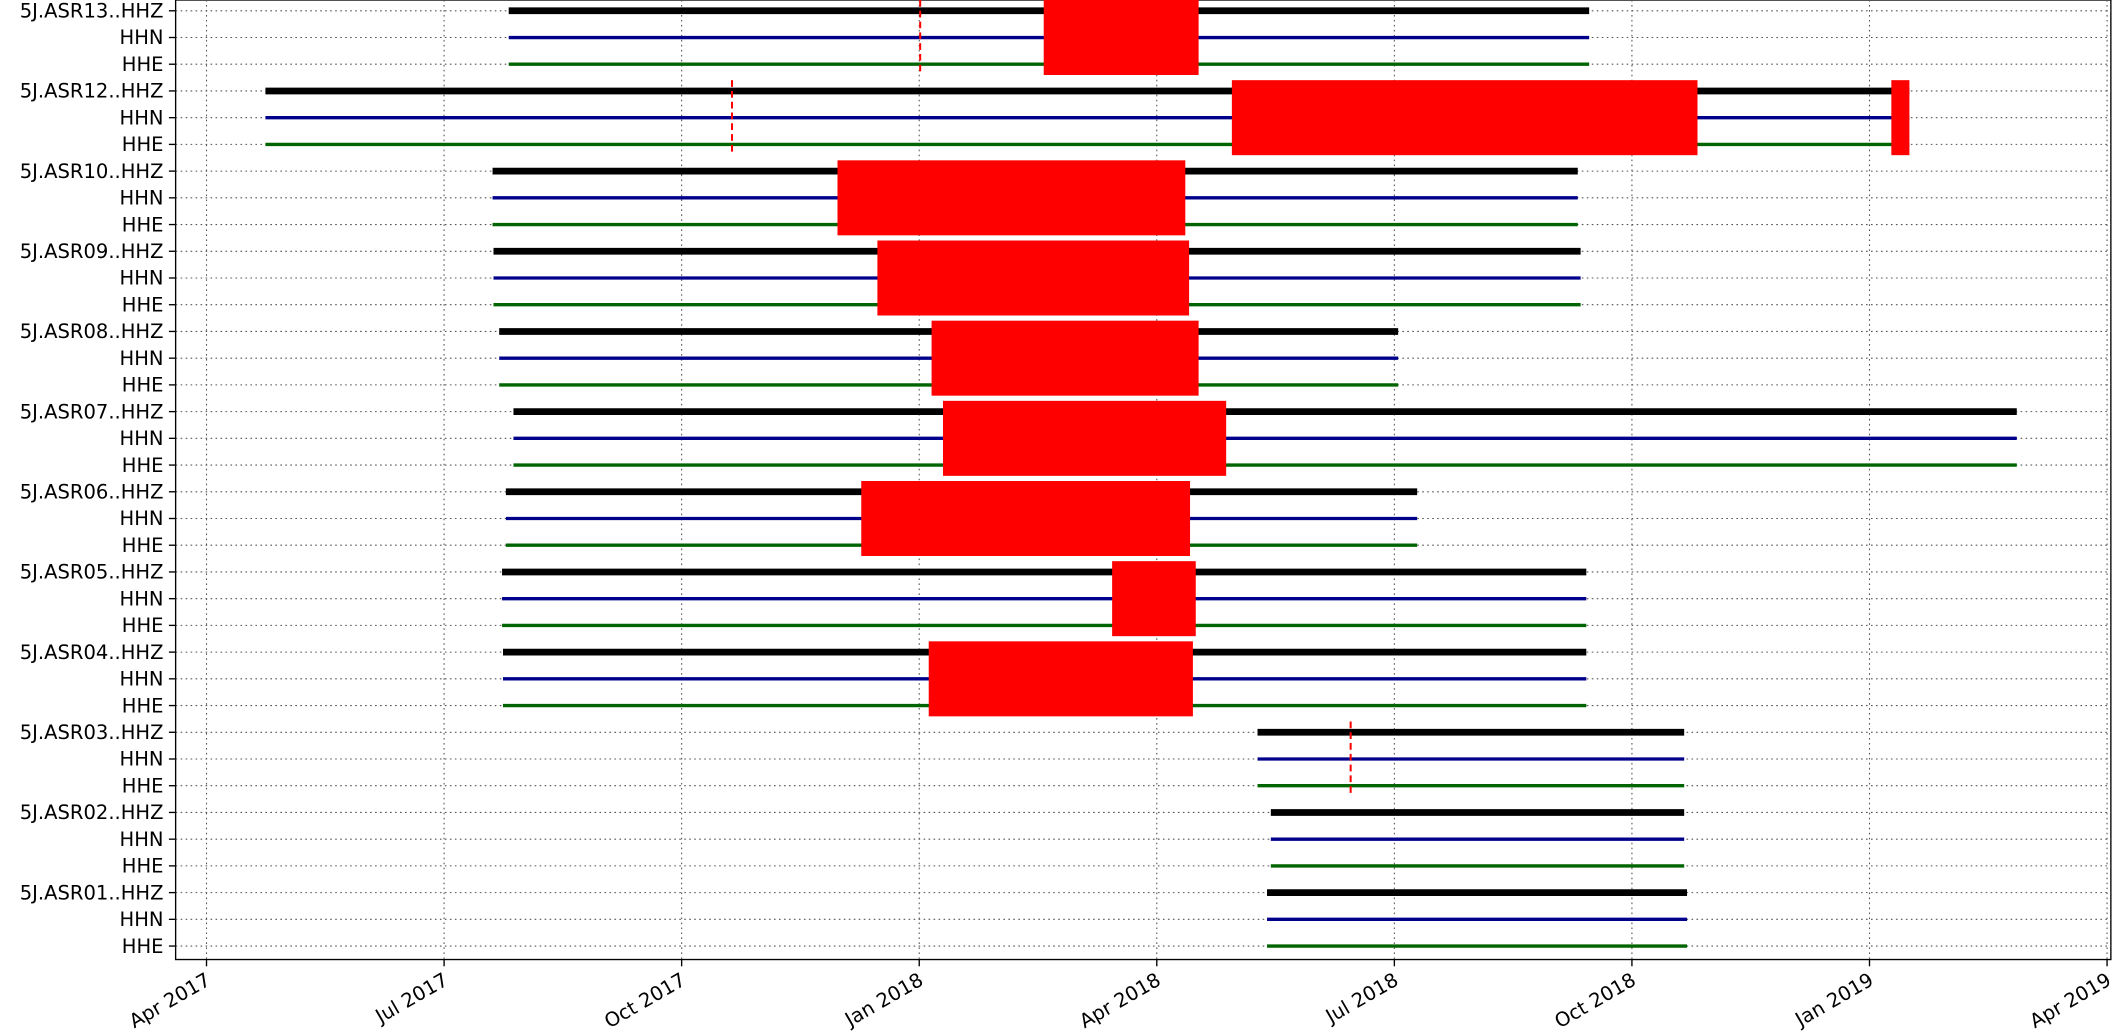 Image resolution: width=2114 pixels, height=1035 pixels. What do you see at coordinates (1361, 998) in the screenshot?
I see `x-tick-label: Jul 2018` at bounding box center [1361, 998].